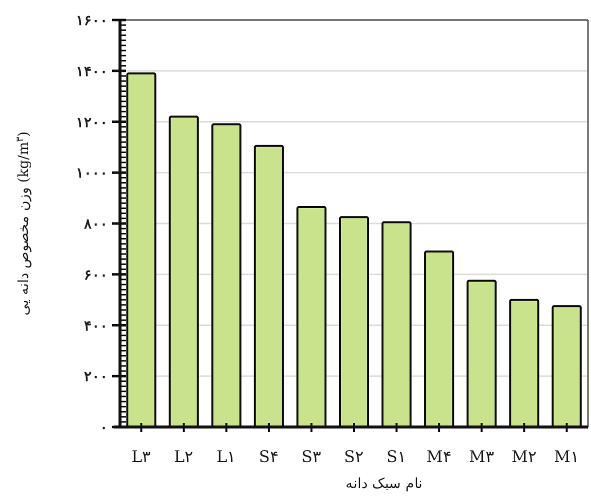  I want to click on y-tick-label: ۴۰۰, so click(96, 326).